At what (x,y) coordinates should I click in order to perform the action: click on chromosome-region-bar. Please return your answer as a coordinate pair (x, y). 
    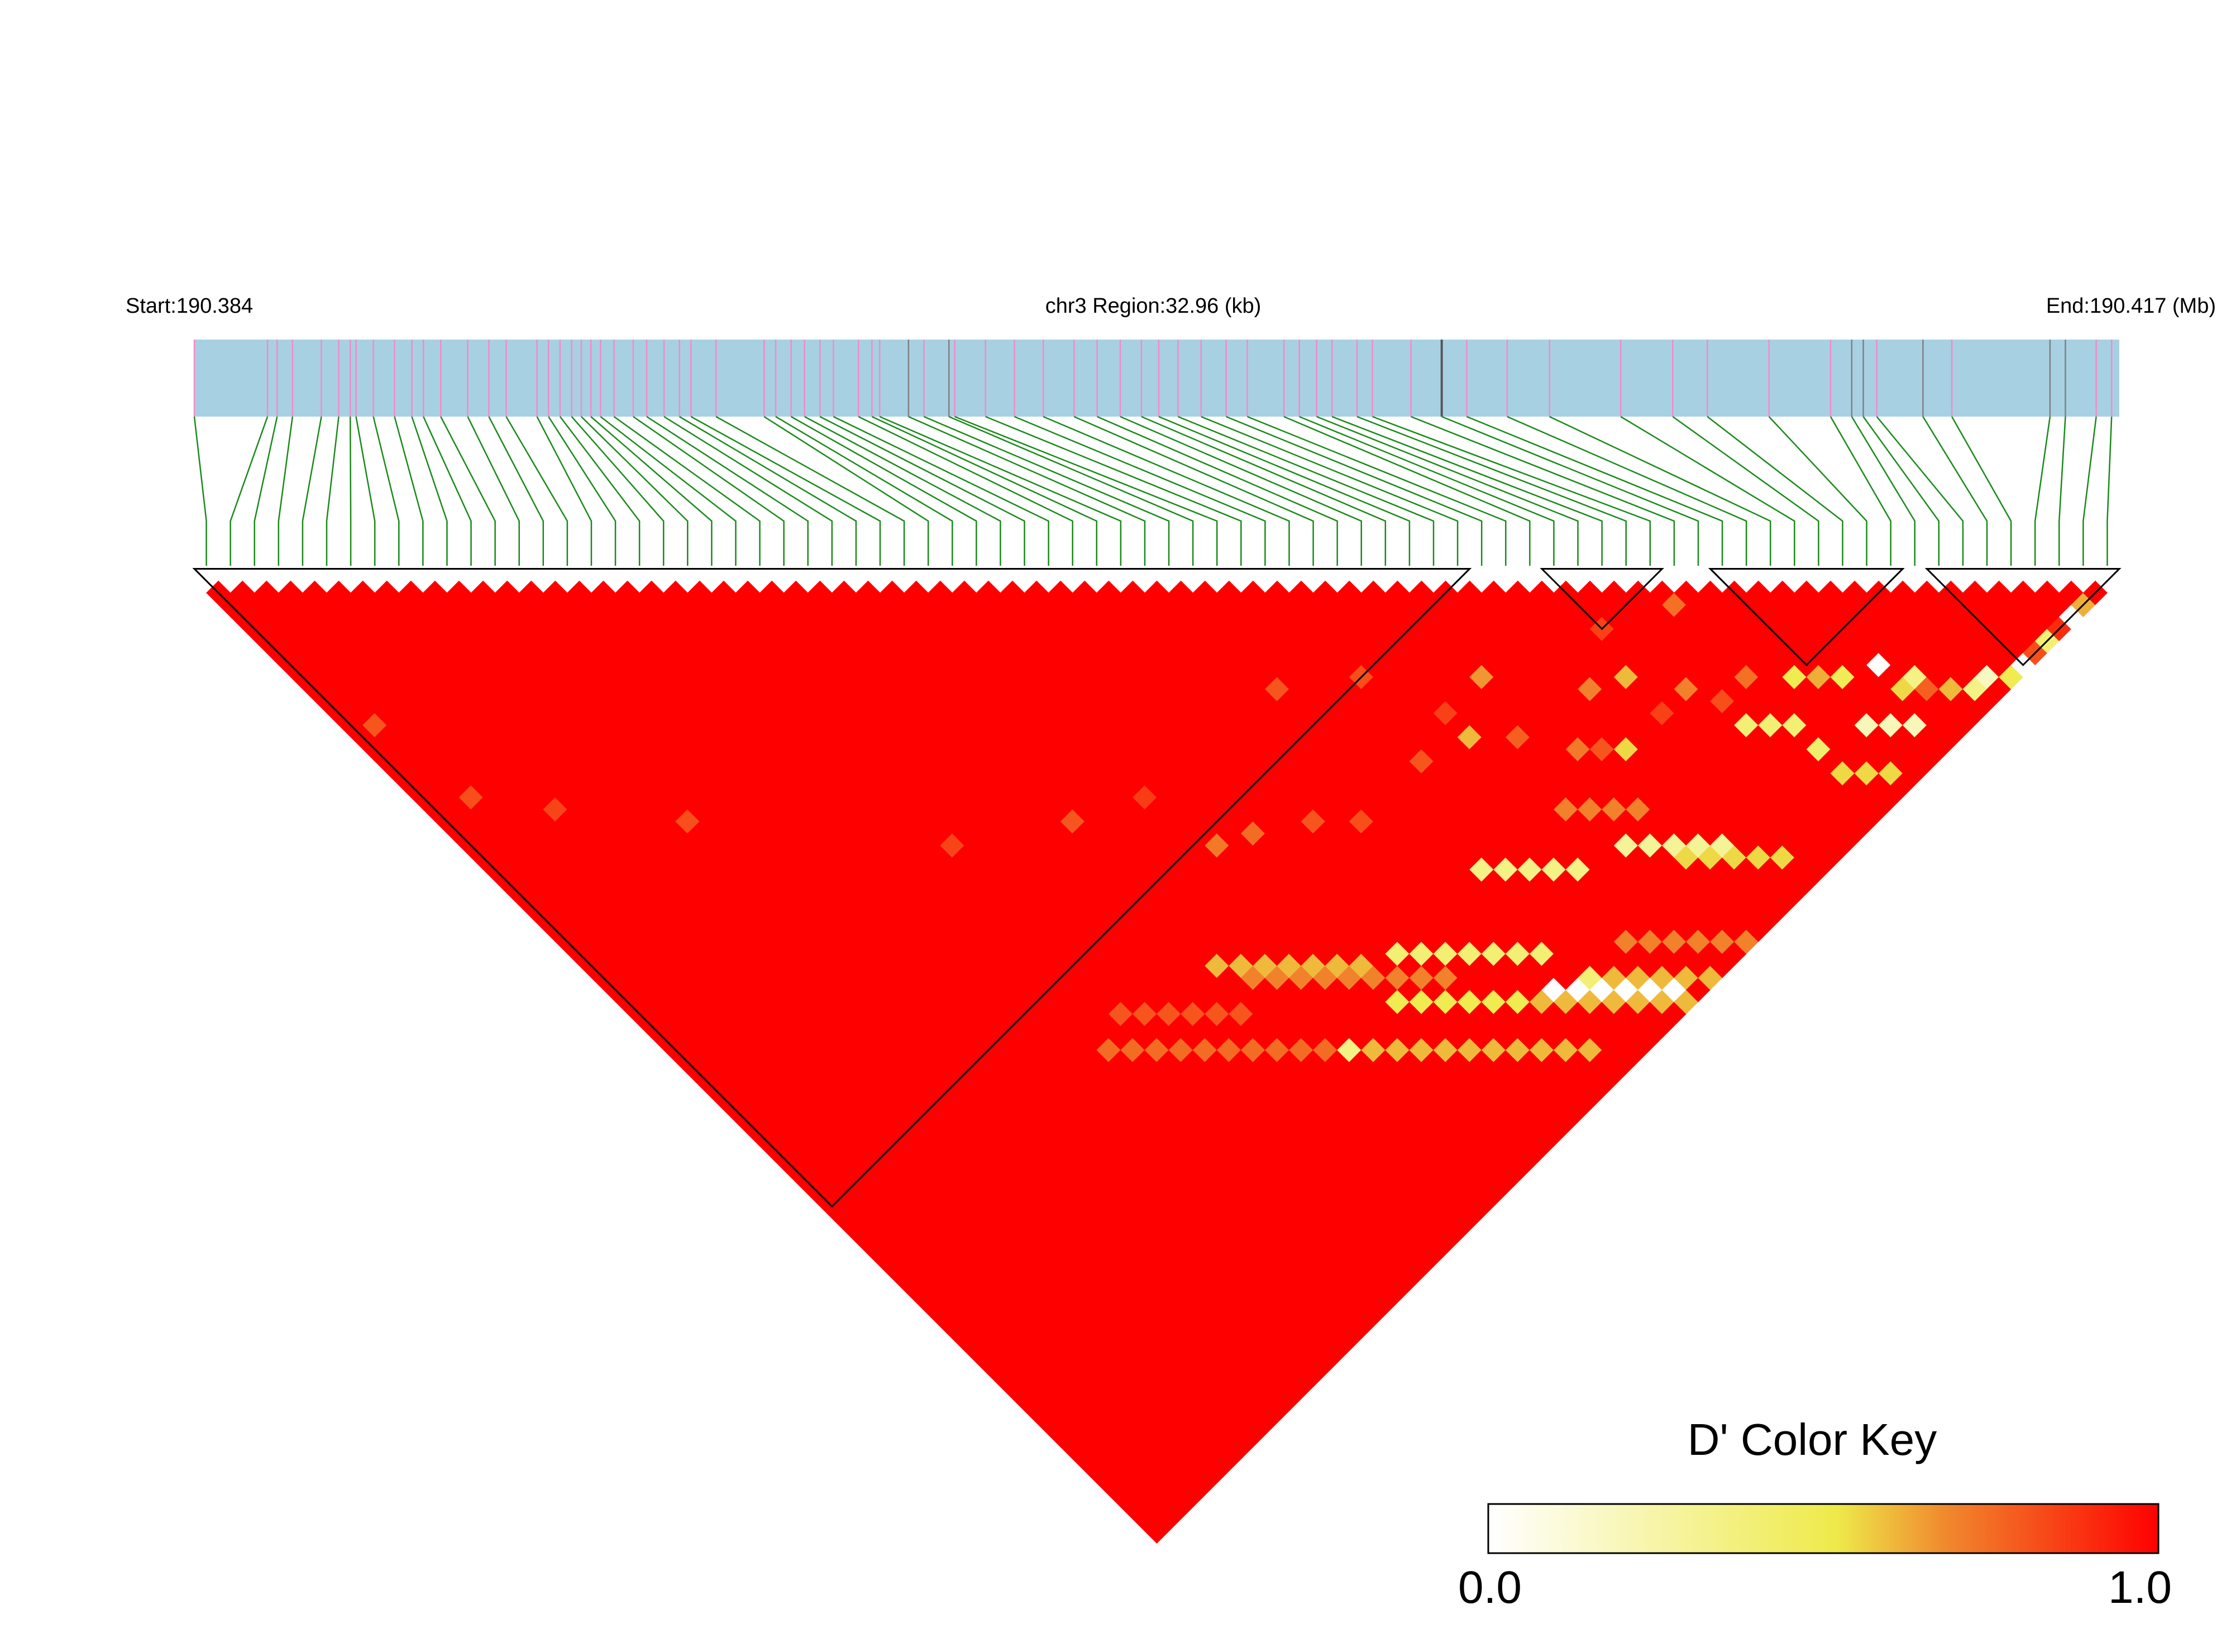
    Looking at the image, I should click on (1156, 378).